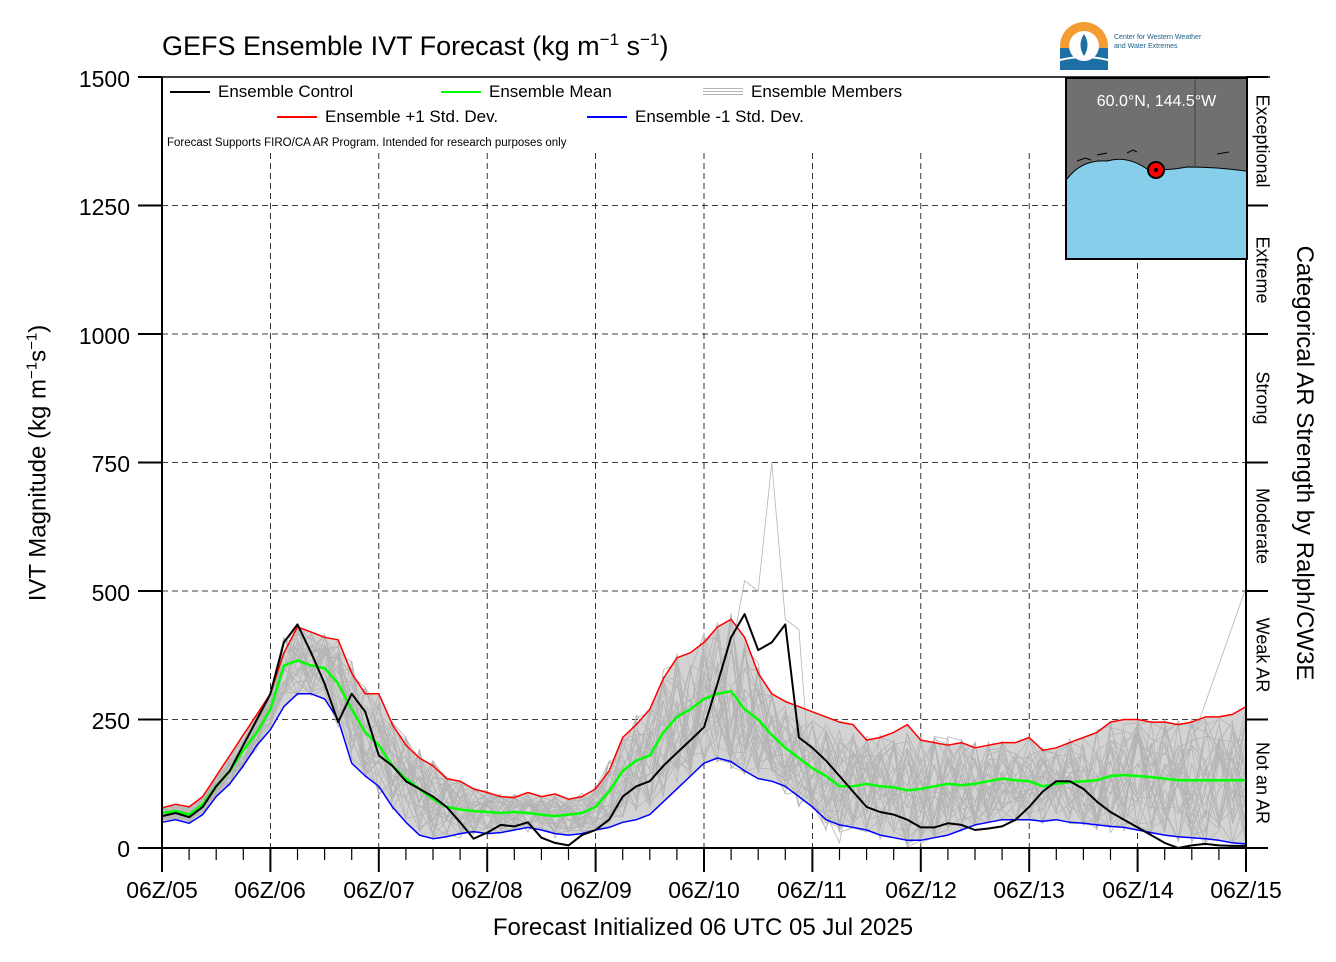 The image size is (1336, 962). I want to click on x-axis-label: Forecast Initialized 06 UTC 05 Jul 2025, so click(703, 927).